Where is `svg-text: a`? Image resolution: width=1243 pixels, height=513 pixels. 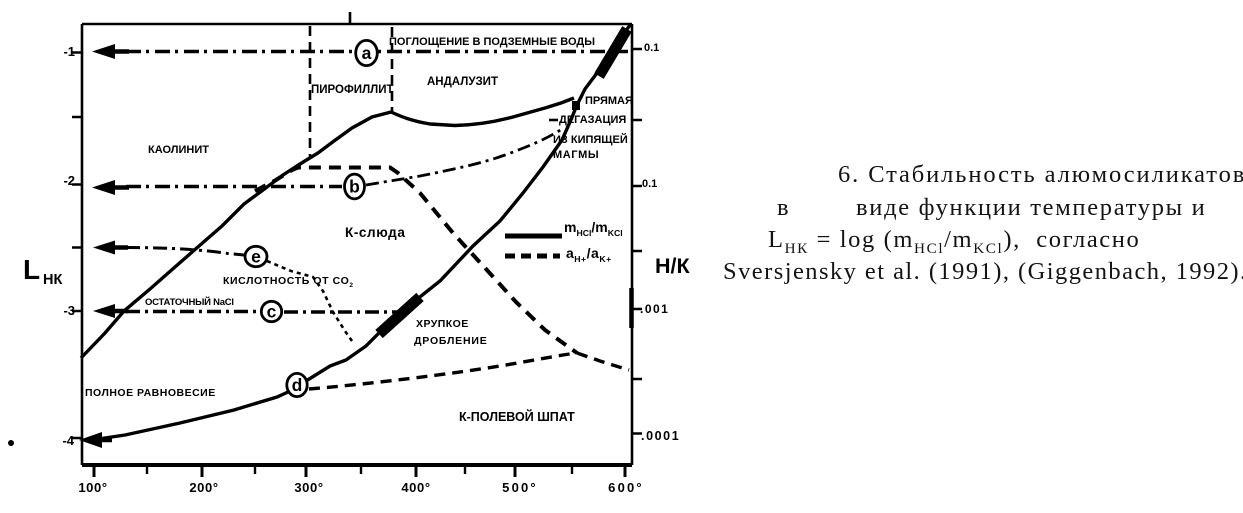
svg-text: a is located at coordinates (367, 53).